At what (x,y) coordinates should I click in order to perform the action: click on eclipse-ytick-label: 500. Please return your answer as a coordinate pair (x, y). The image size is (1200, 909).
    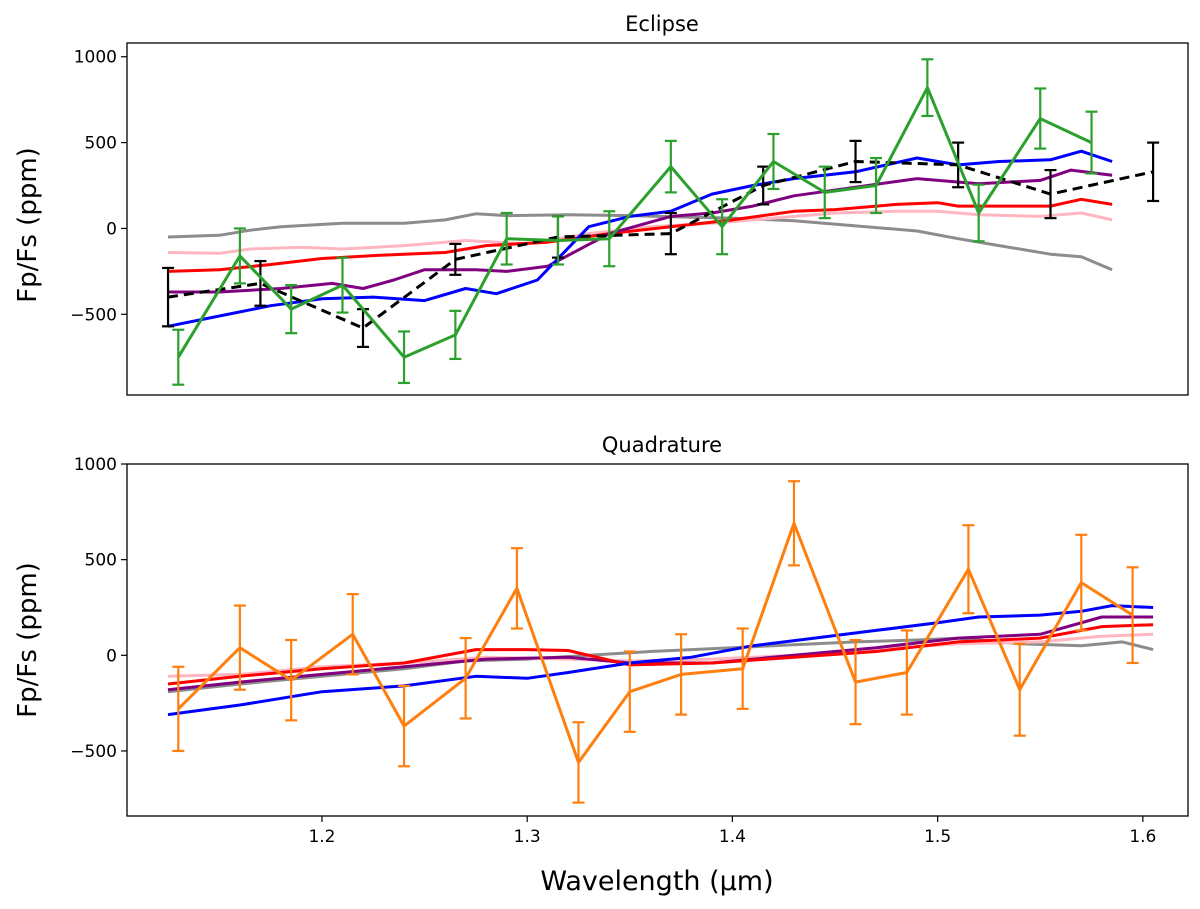
    Looking at the image, I should click on (101, 144).